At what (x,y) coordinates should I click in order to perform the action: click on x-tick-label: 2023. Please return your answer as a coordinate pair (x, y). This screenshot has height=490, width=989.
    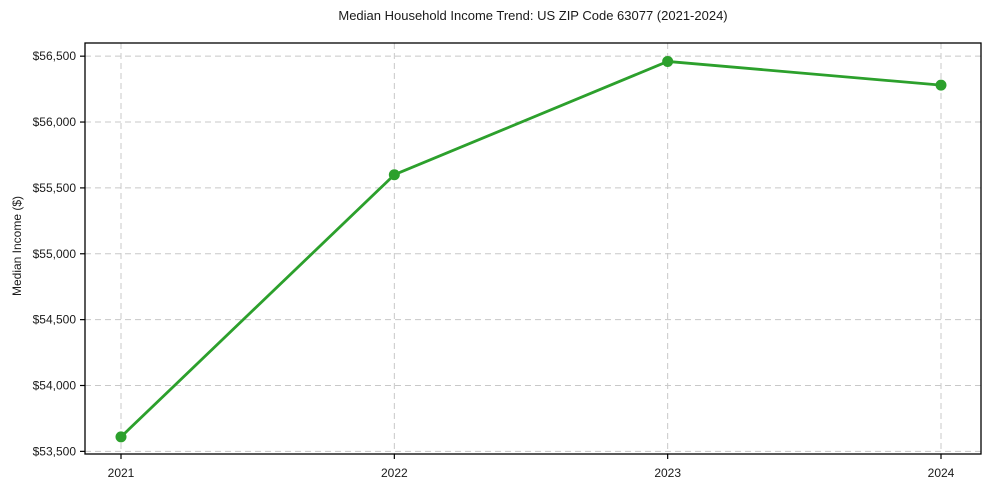
    Looking at the image, I should click on (667, 473).